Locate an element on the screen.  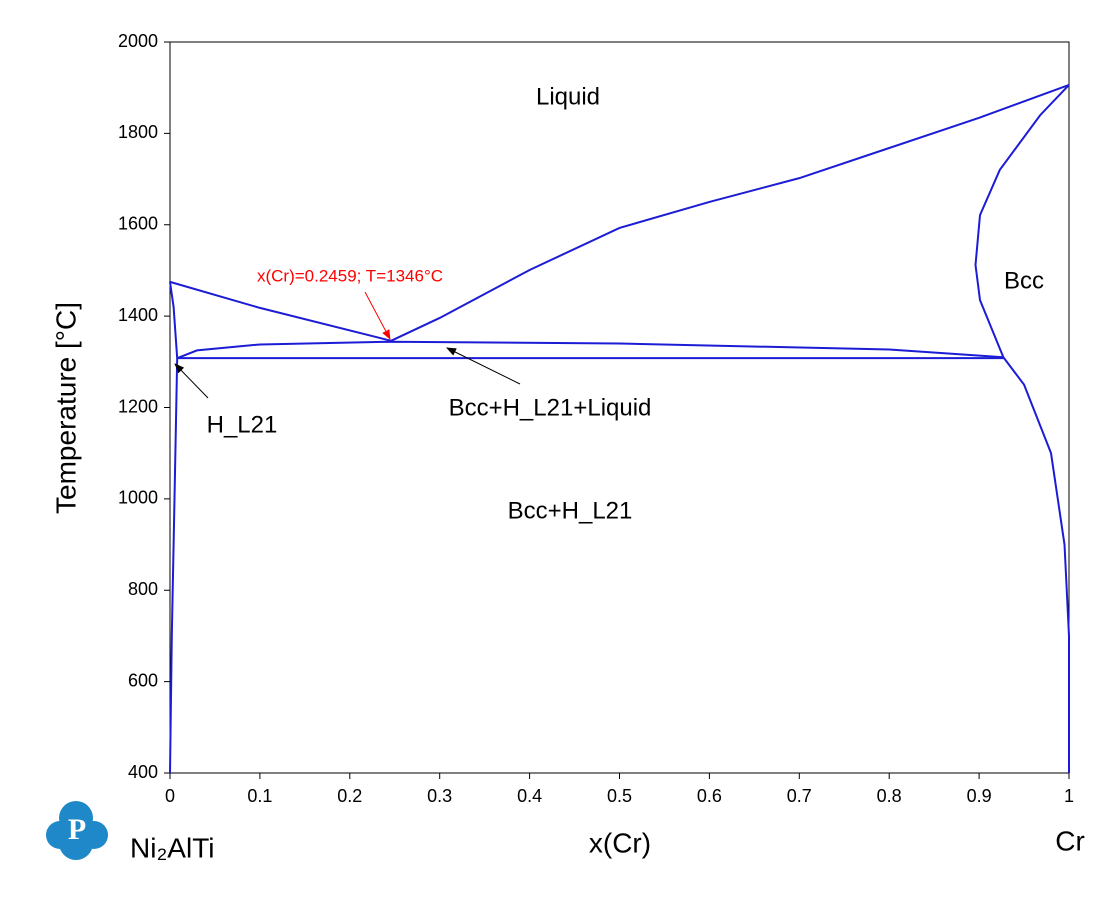
svg-text: P is located at coordinates (77, 829).